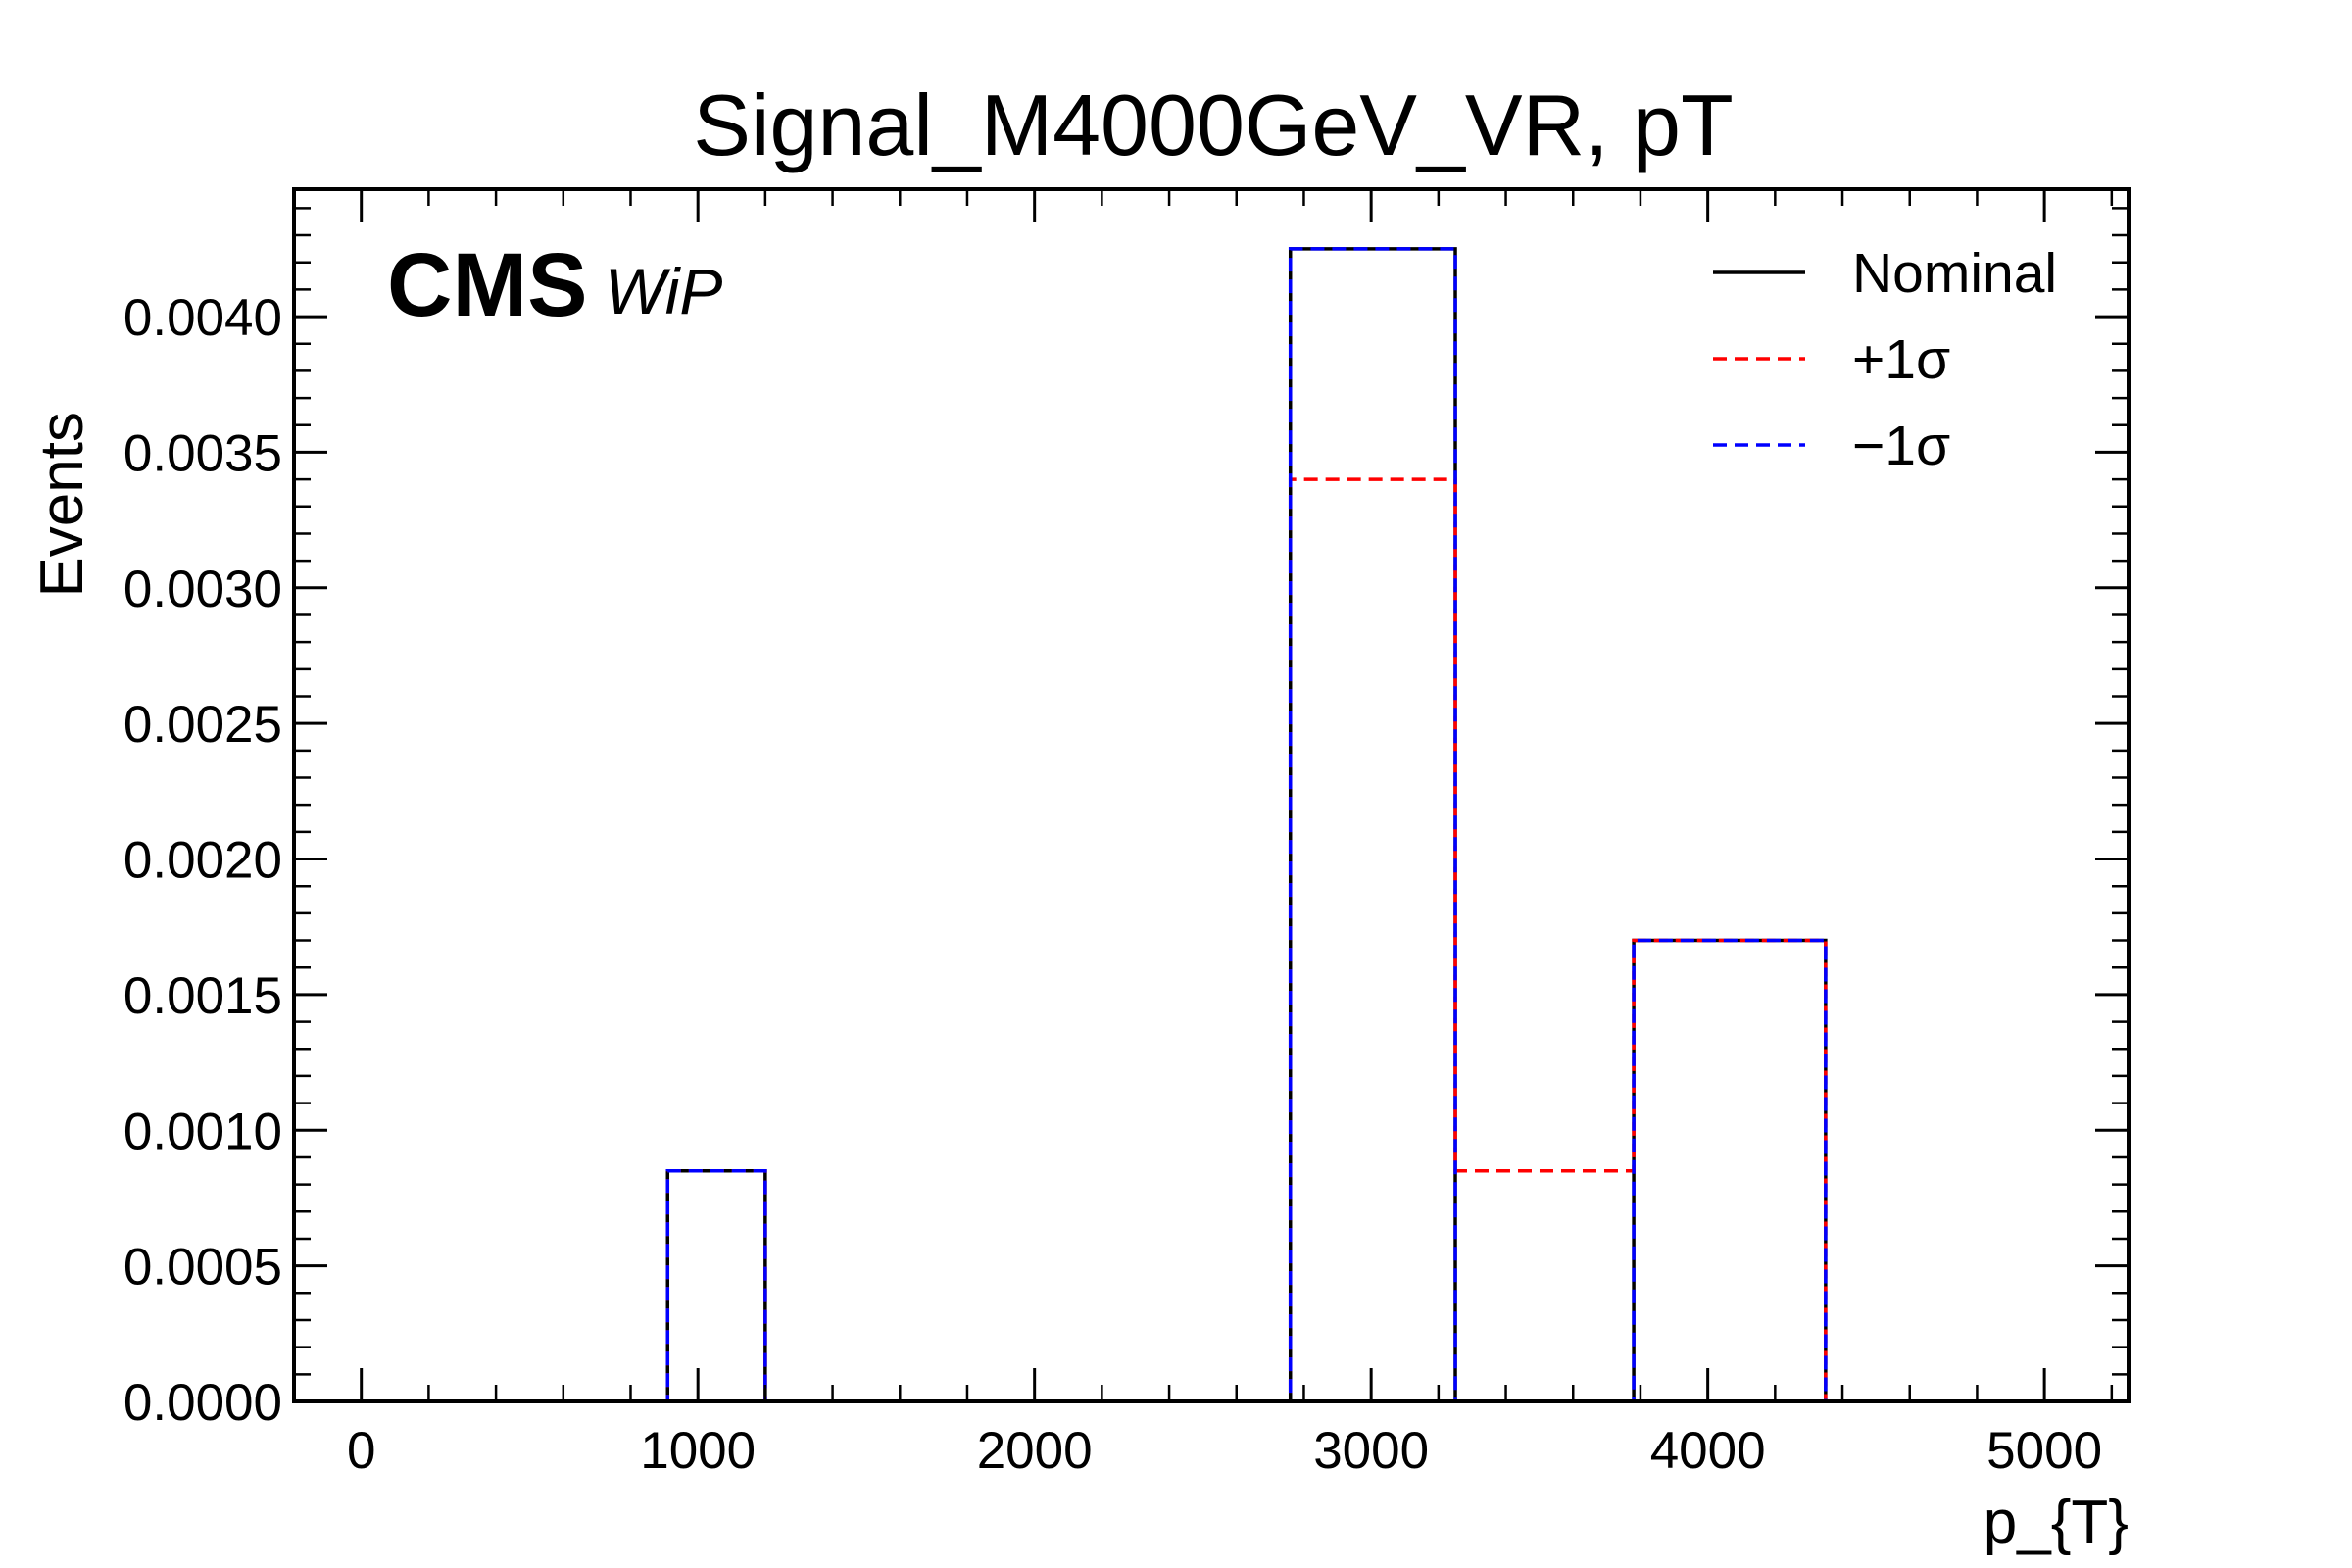 This screenshot has height=1568, width=2352. I want to click on y-tick-label: 0.0010, so click(202, 1131).